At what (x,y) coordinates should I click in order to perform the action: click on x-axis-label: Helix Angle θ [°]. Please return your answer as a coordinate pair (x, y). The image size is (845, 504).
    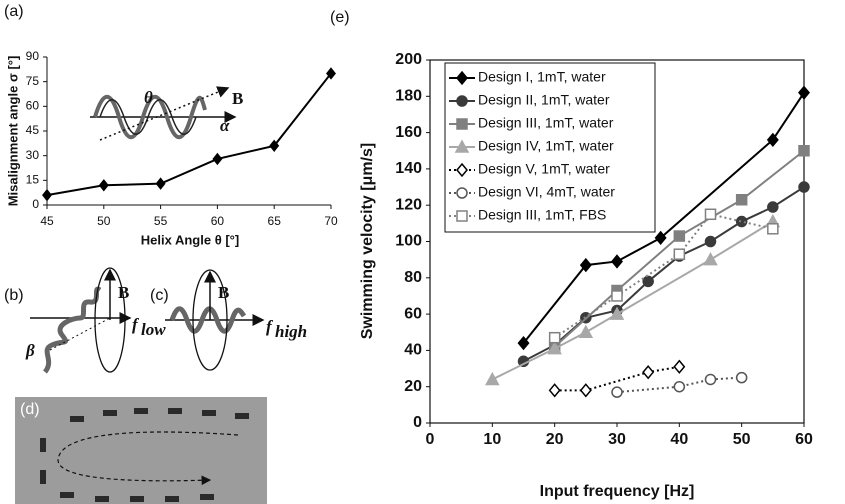
    Looking at the image, I should click on (190, 239).